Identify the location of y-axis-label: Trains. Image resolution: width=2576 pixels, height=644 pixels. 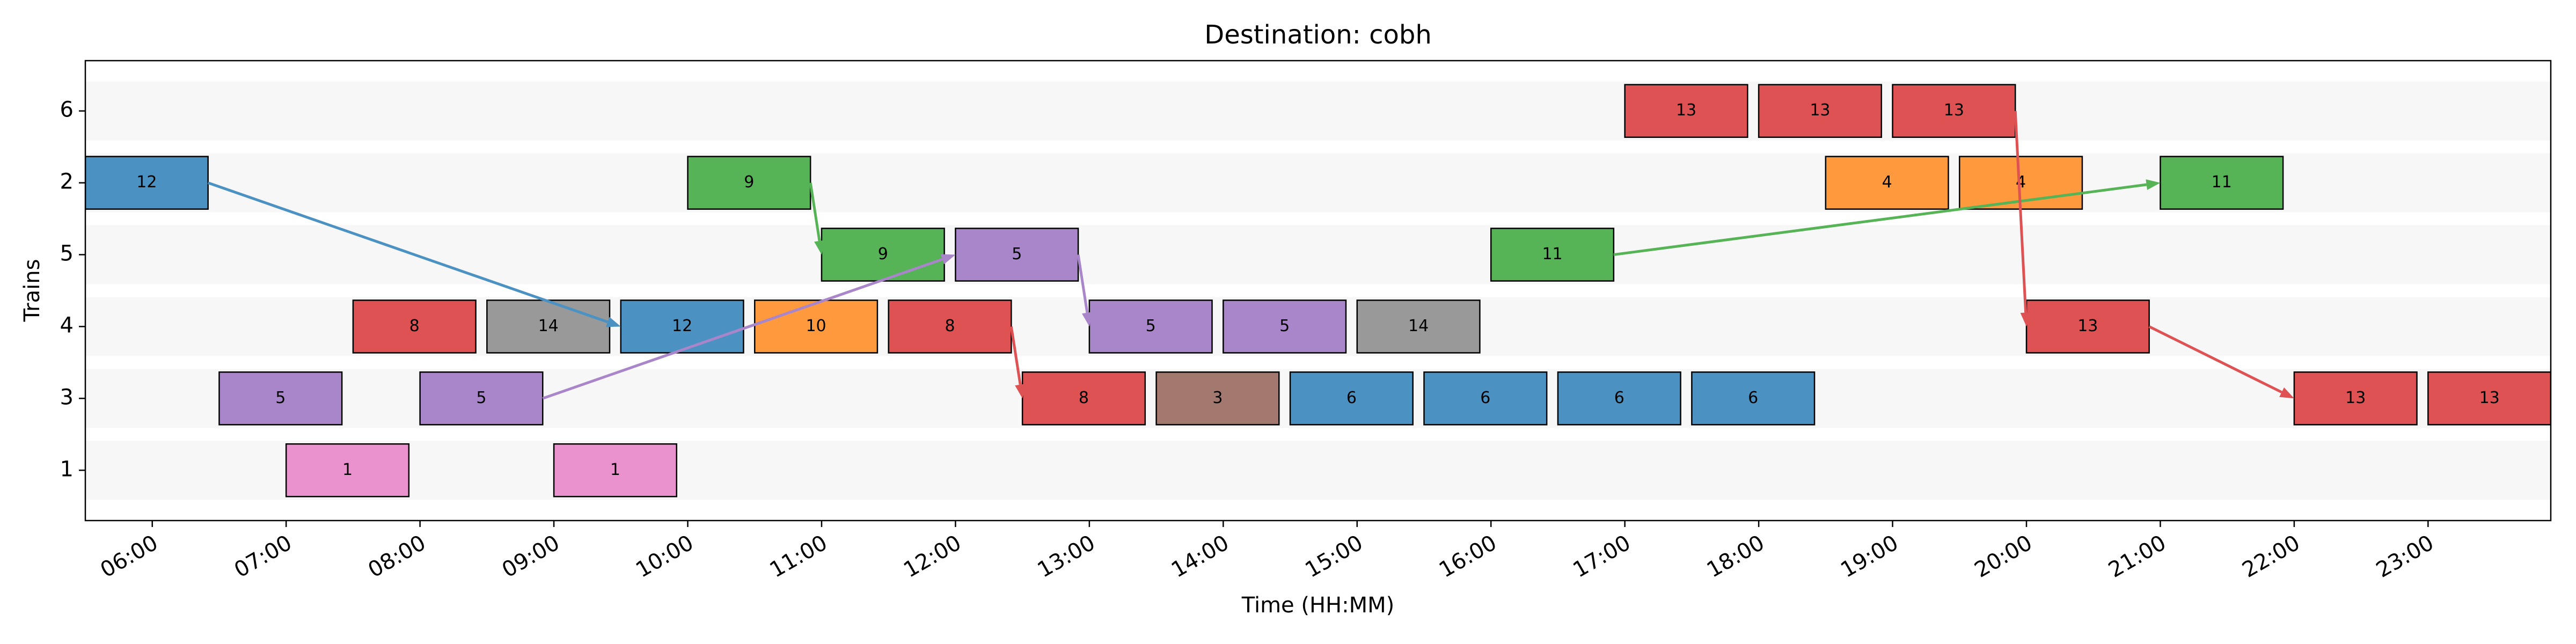
(32, 291).